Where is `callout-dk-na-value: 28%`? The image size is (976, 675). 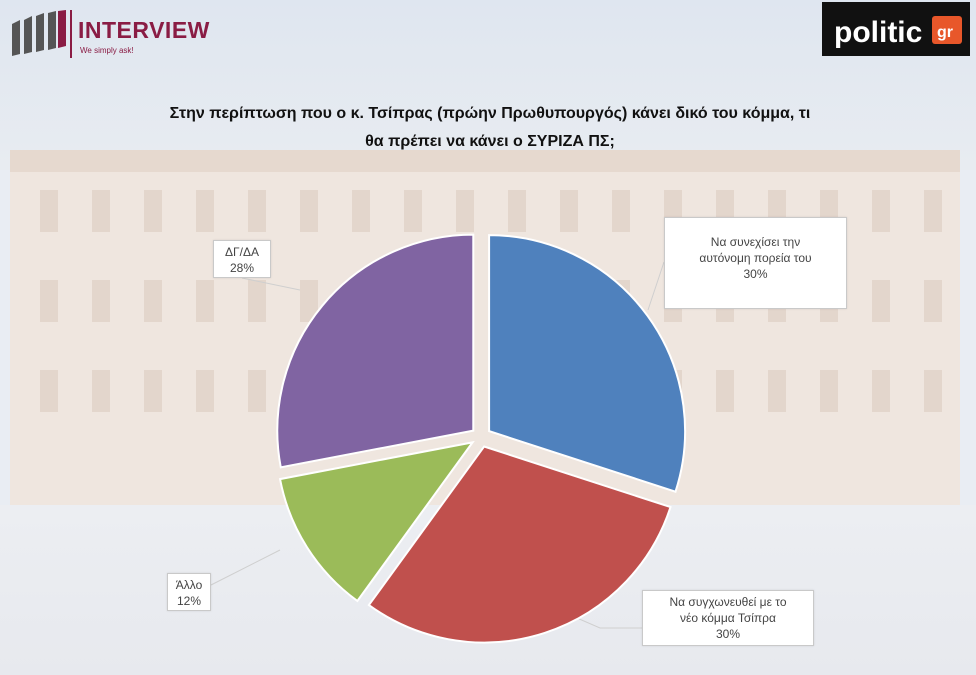
callout-dk-na-value: 28% is located at coordinates (242, 268).